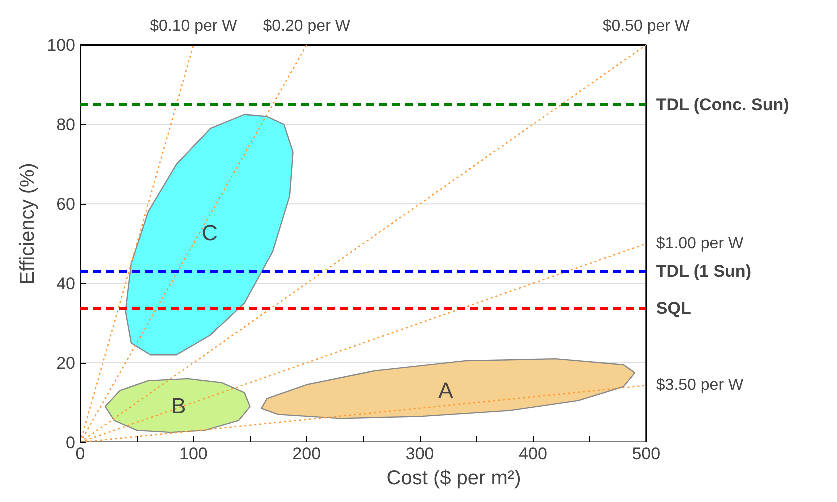 The height and width of the screenshot is (502, 837). What do you see at coordinates (66, 364) in the screenshot?
I see `y-tick-label: 20` at bounding box center [66, 364].